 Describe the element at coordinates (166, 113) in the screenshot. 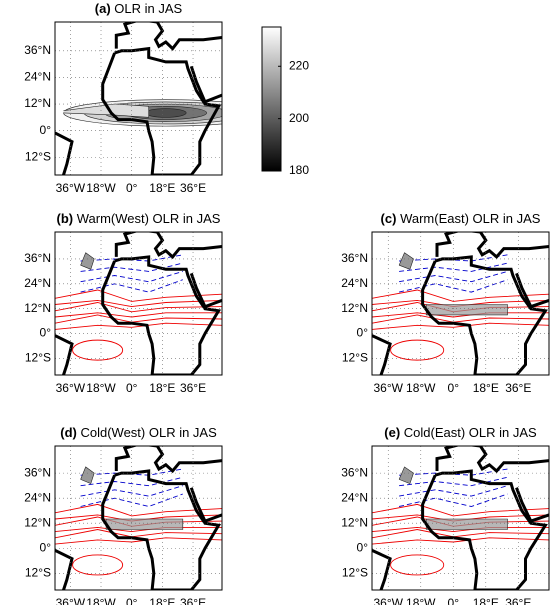

I see `olr-contour` at that location.